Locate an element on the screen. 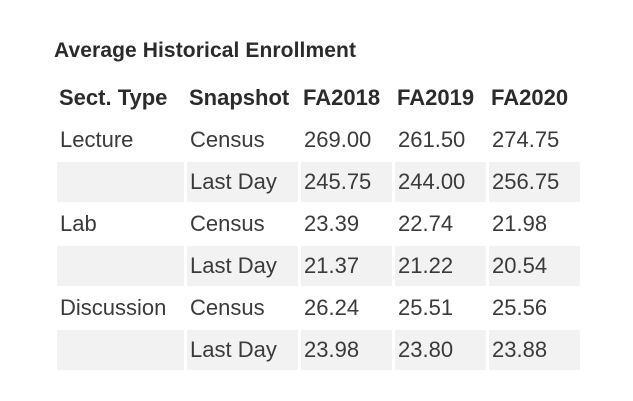 The width and height of the screenshot is (633, 401). value-cell-fa2018: 245.75 is located at coordinates (346, 182).